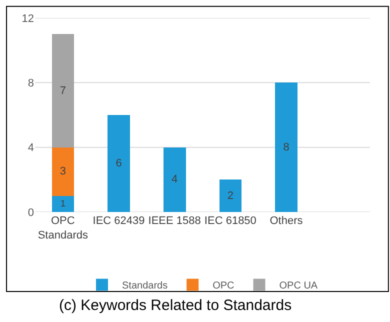 The height and width of the screenshot is (322, 390). I want to click on data-label: 2, so click(230, 196).